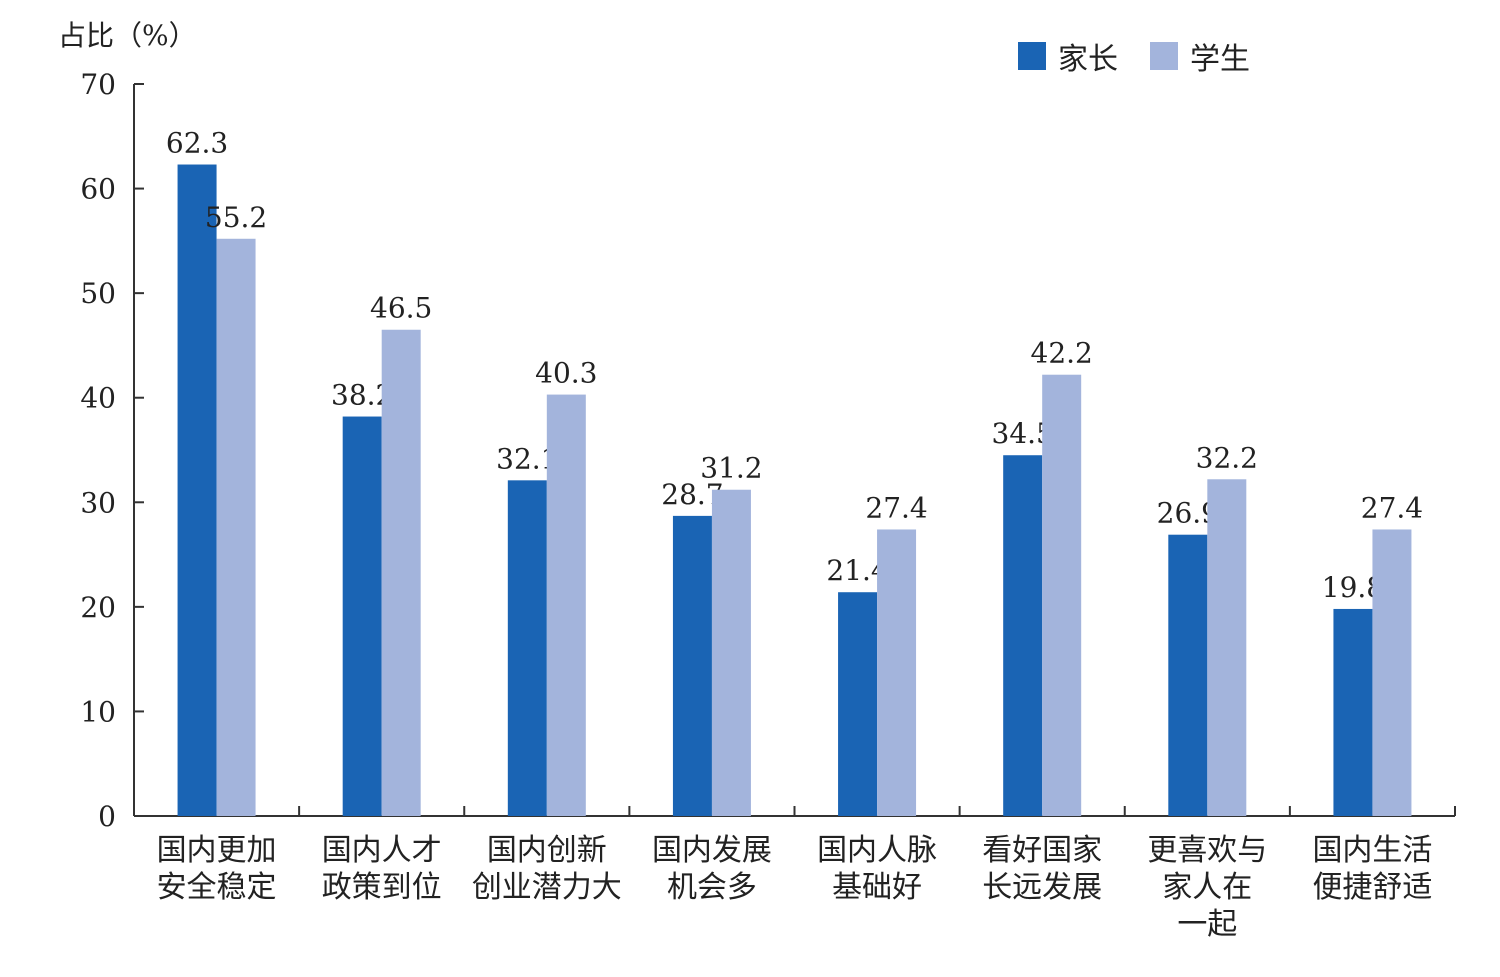 Image resolution: width=1500 pixels, height=977 pixels. I want to click on legend-swatch-students, so click(1164, 56).